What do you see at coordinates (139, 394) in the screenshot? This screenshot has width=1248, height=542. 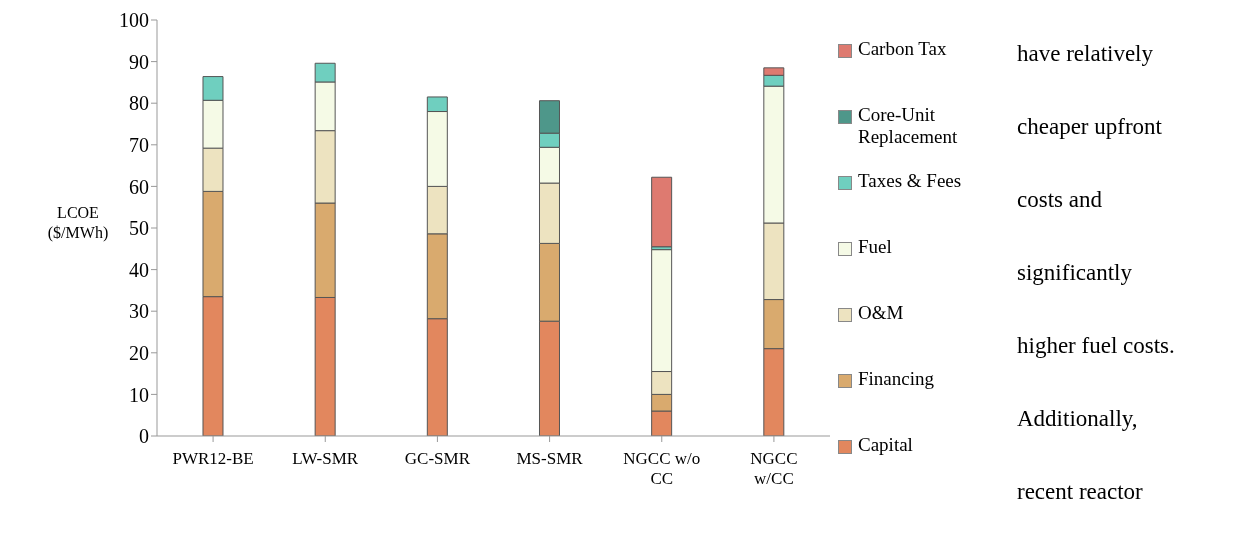 I see `y-tick-label: 10` at bounding box center [139, 394].